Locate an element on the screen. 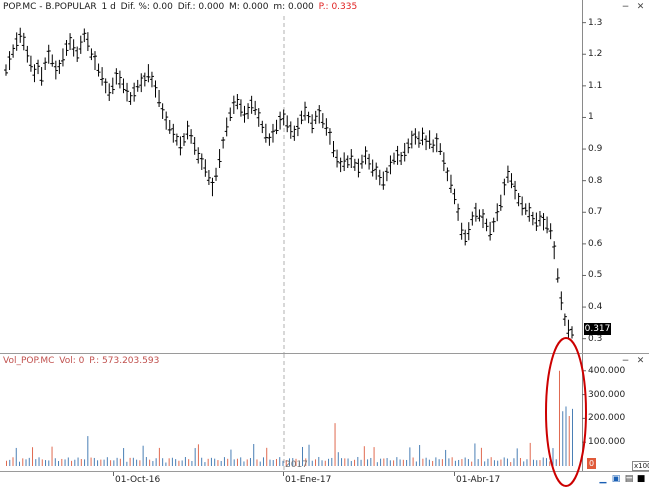  fill-icon: ■ is located at coordinates (641, 479).